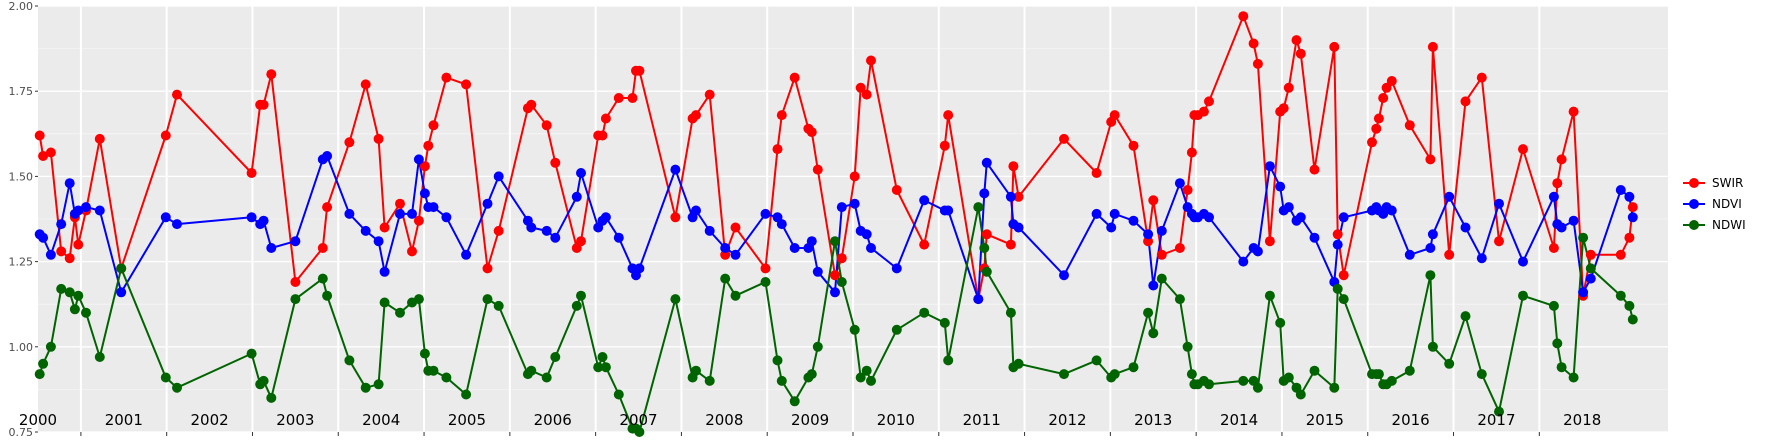 The image size is (1773, 442). What do you see at coordinates (1496, 420) in the screenshot?
I see `year-label: 2017` at bounding box center [1496, 420].